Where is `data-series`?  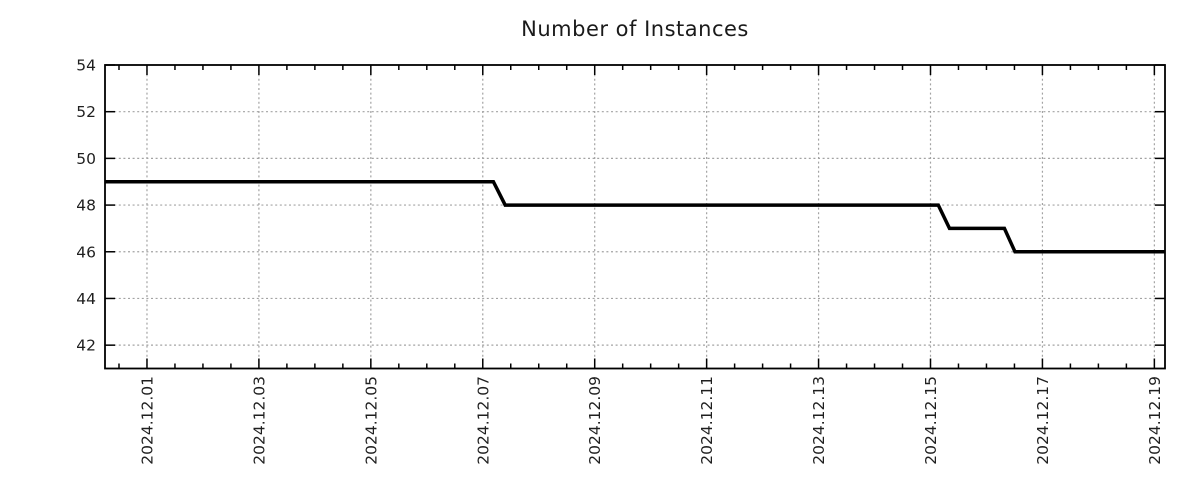
data-series is located at coordinates (635, 216).